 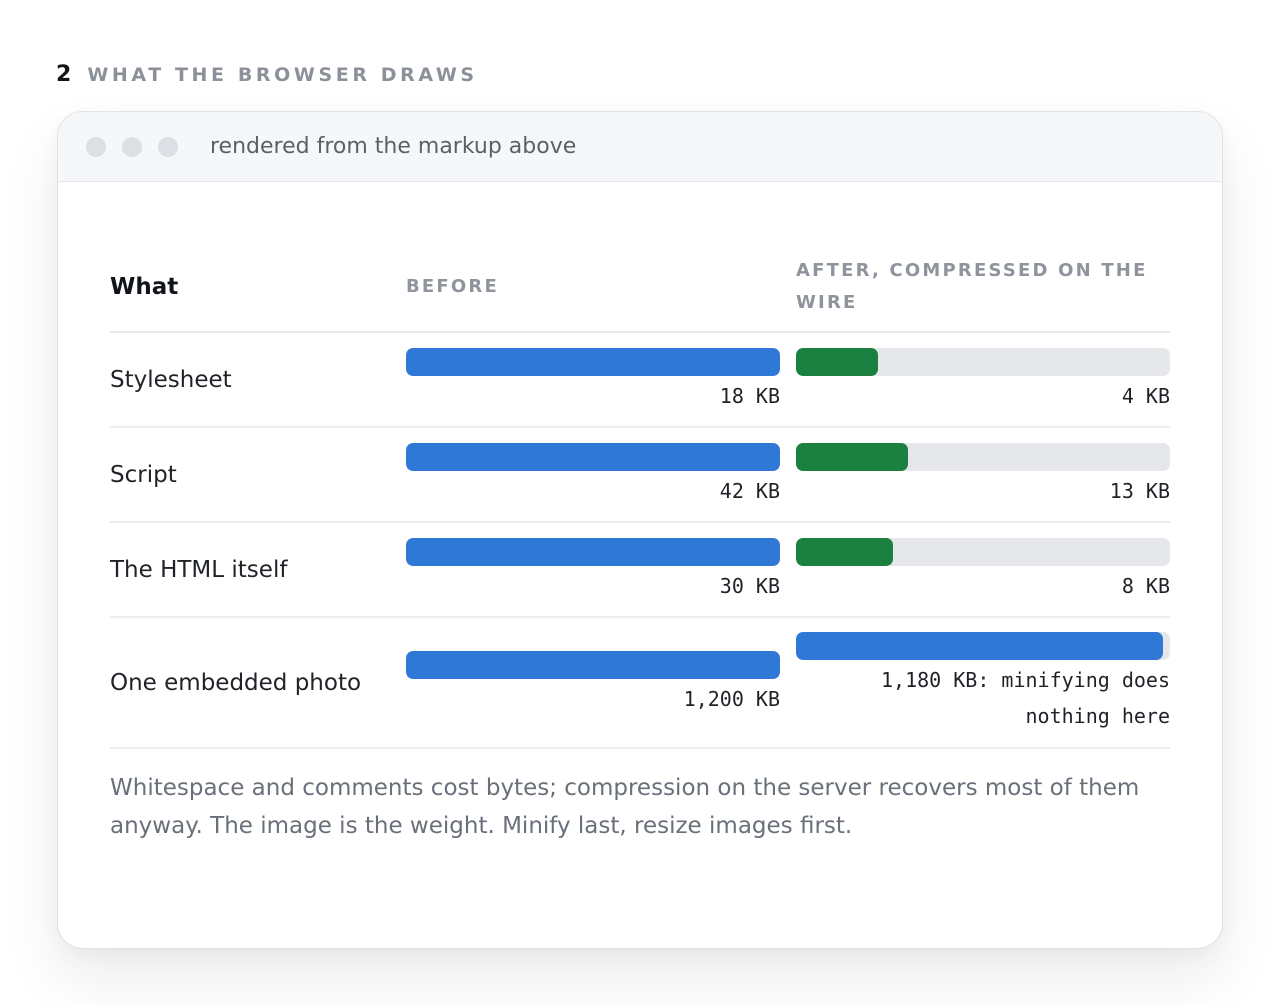 I want to click on after-value: 1,180 KB: minifying does nothing here, so click(x=1025, y=697).